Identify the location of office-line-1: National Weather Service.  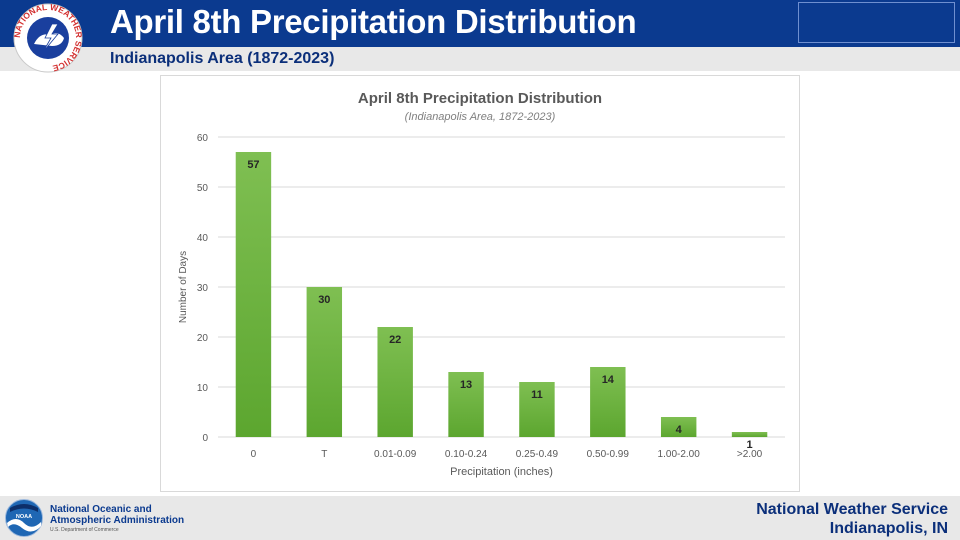
(852, 509).